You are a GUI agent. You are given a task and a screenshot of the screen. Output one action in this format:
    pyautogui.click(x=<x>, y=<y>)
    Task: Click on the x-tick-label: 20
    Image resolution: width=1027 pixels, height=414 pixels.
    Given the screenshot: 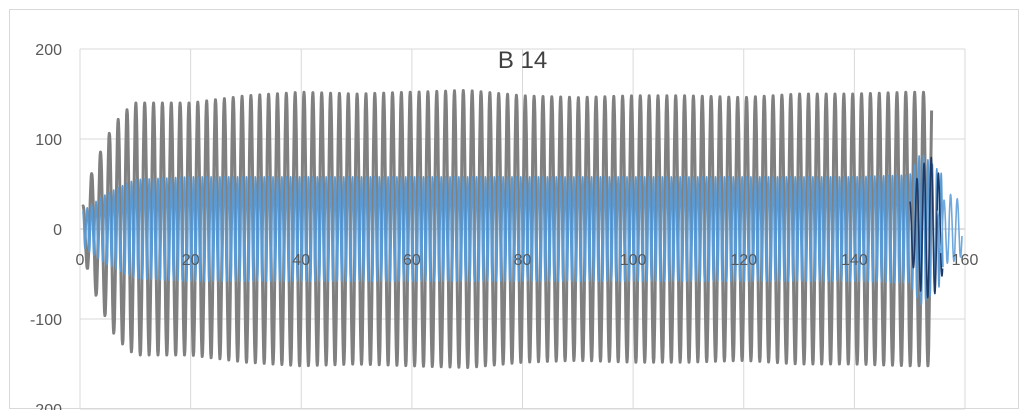 What is the action you would take?
    pyautogui.click(x=191, y=260)
    